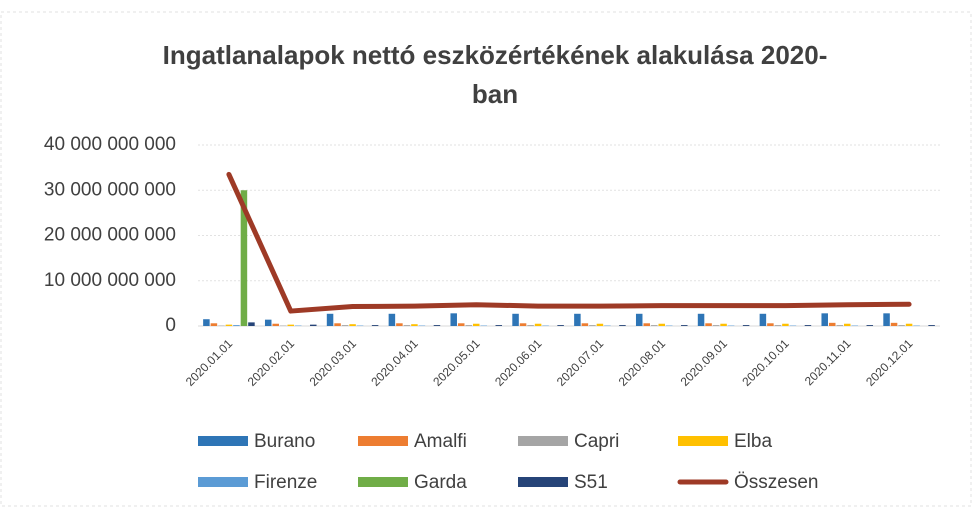 This screenshot has height=508, width=974. I want to click on y-tick-label: 20 000 000 000, so click(110, 235).